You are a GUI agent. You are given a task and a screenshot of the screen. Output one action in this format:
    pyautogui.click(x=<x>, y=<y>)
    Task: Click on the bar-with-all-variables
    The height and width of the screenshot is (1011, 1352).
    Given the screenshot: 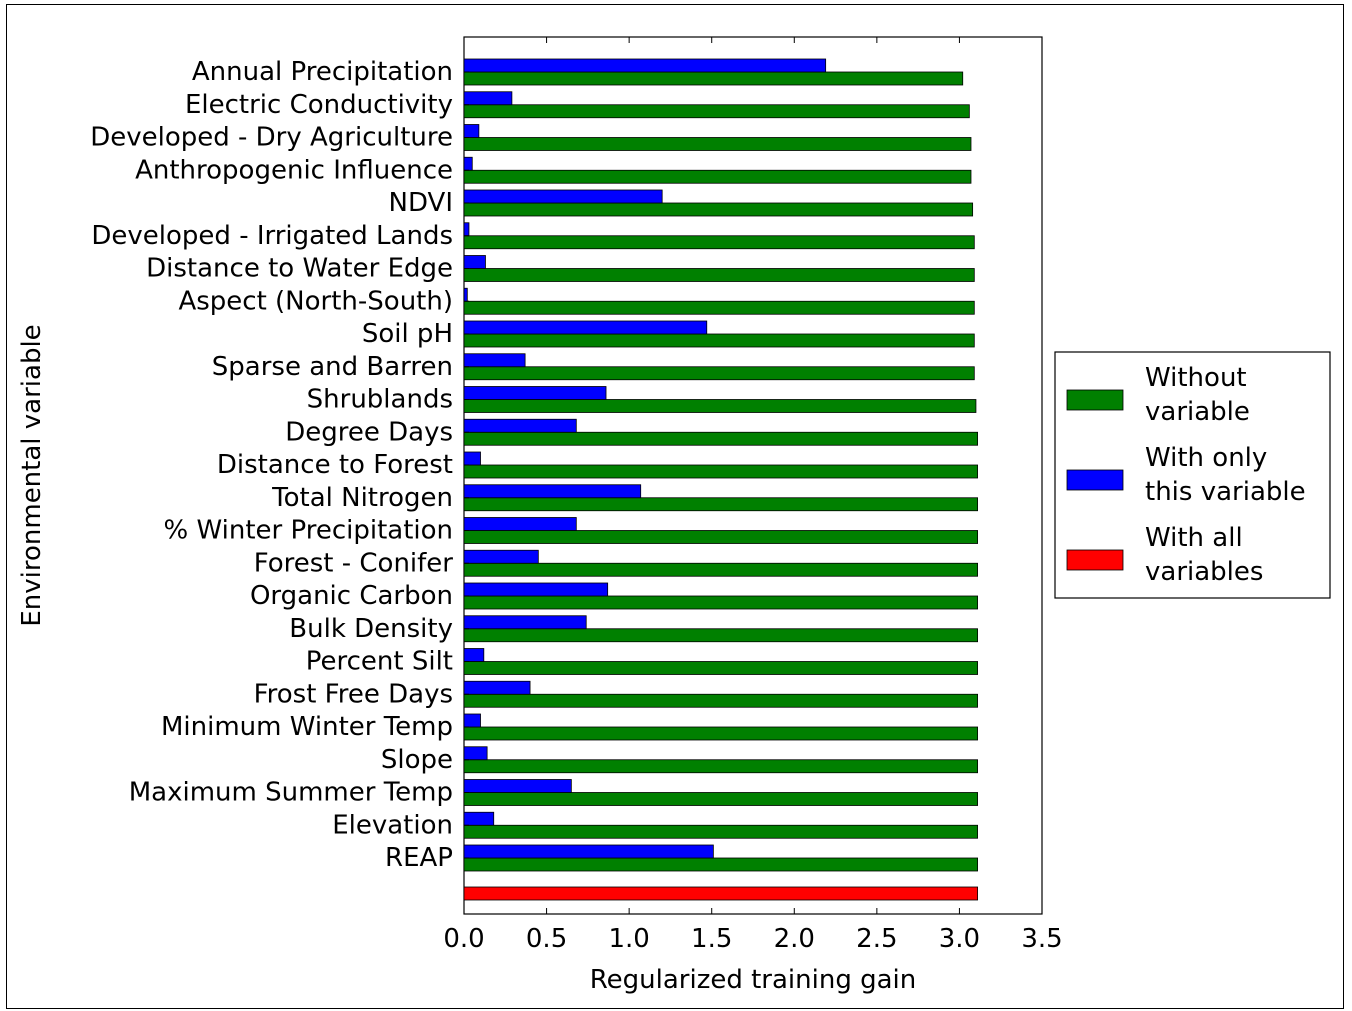 What is the action you would take?
    pyautogui.click(x=720, y=893)
    